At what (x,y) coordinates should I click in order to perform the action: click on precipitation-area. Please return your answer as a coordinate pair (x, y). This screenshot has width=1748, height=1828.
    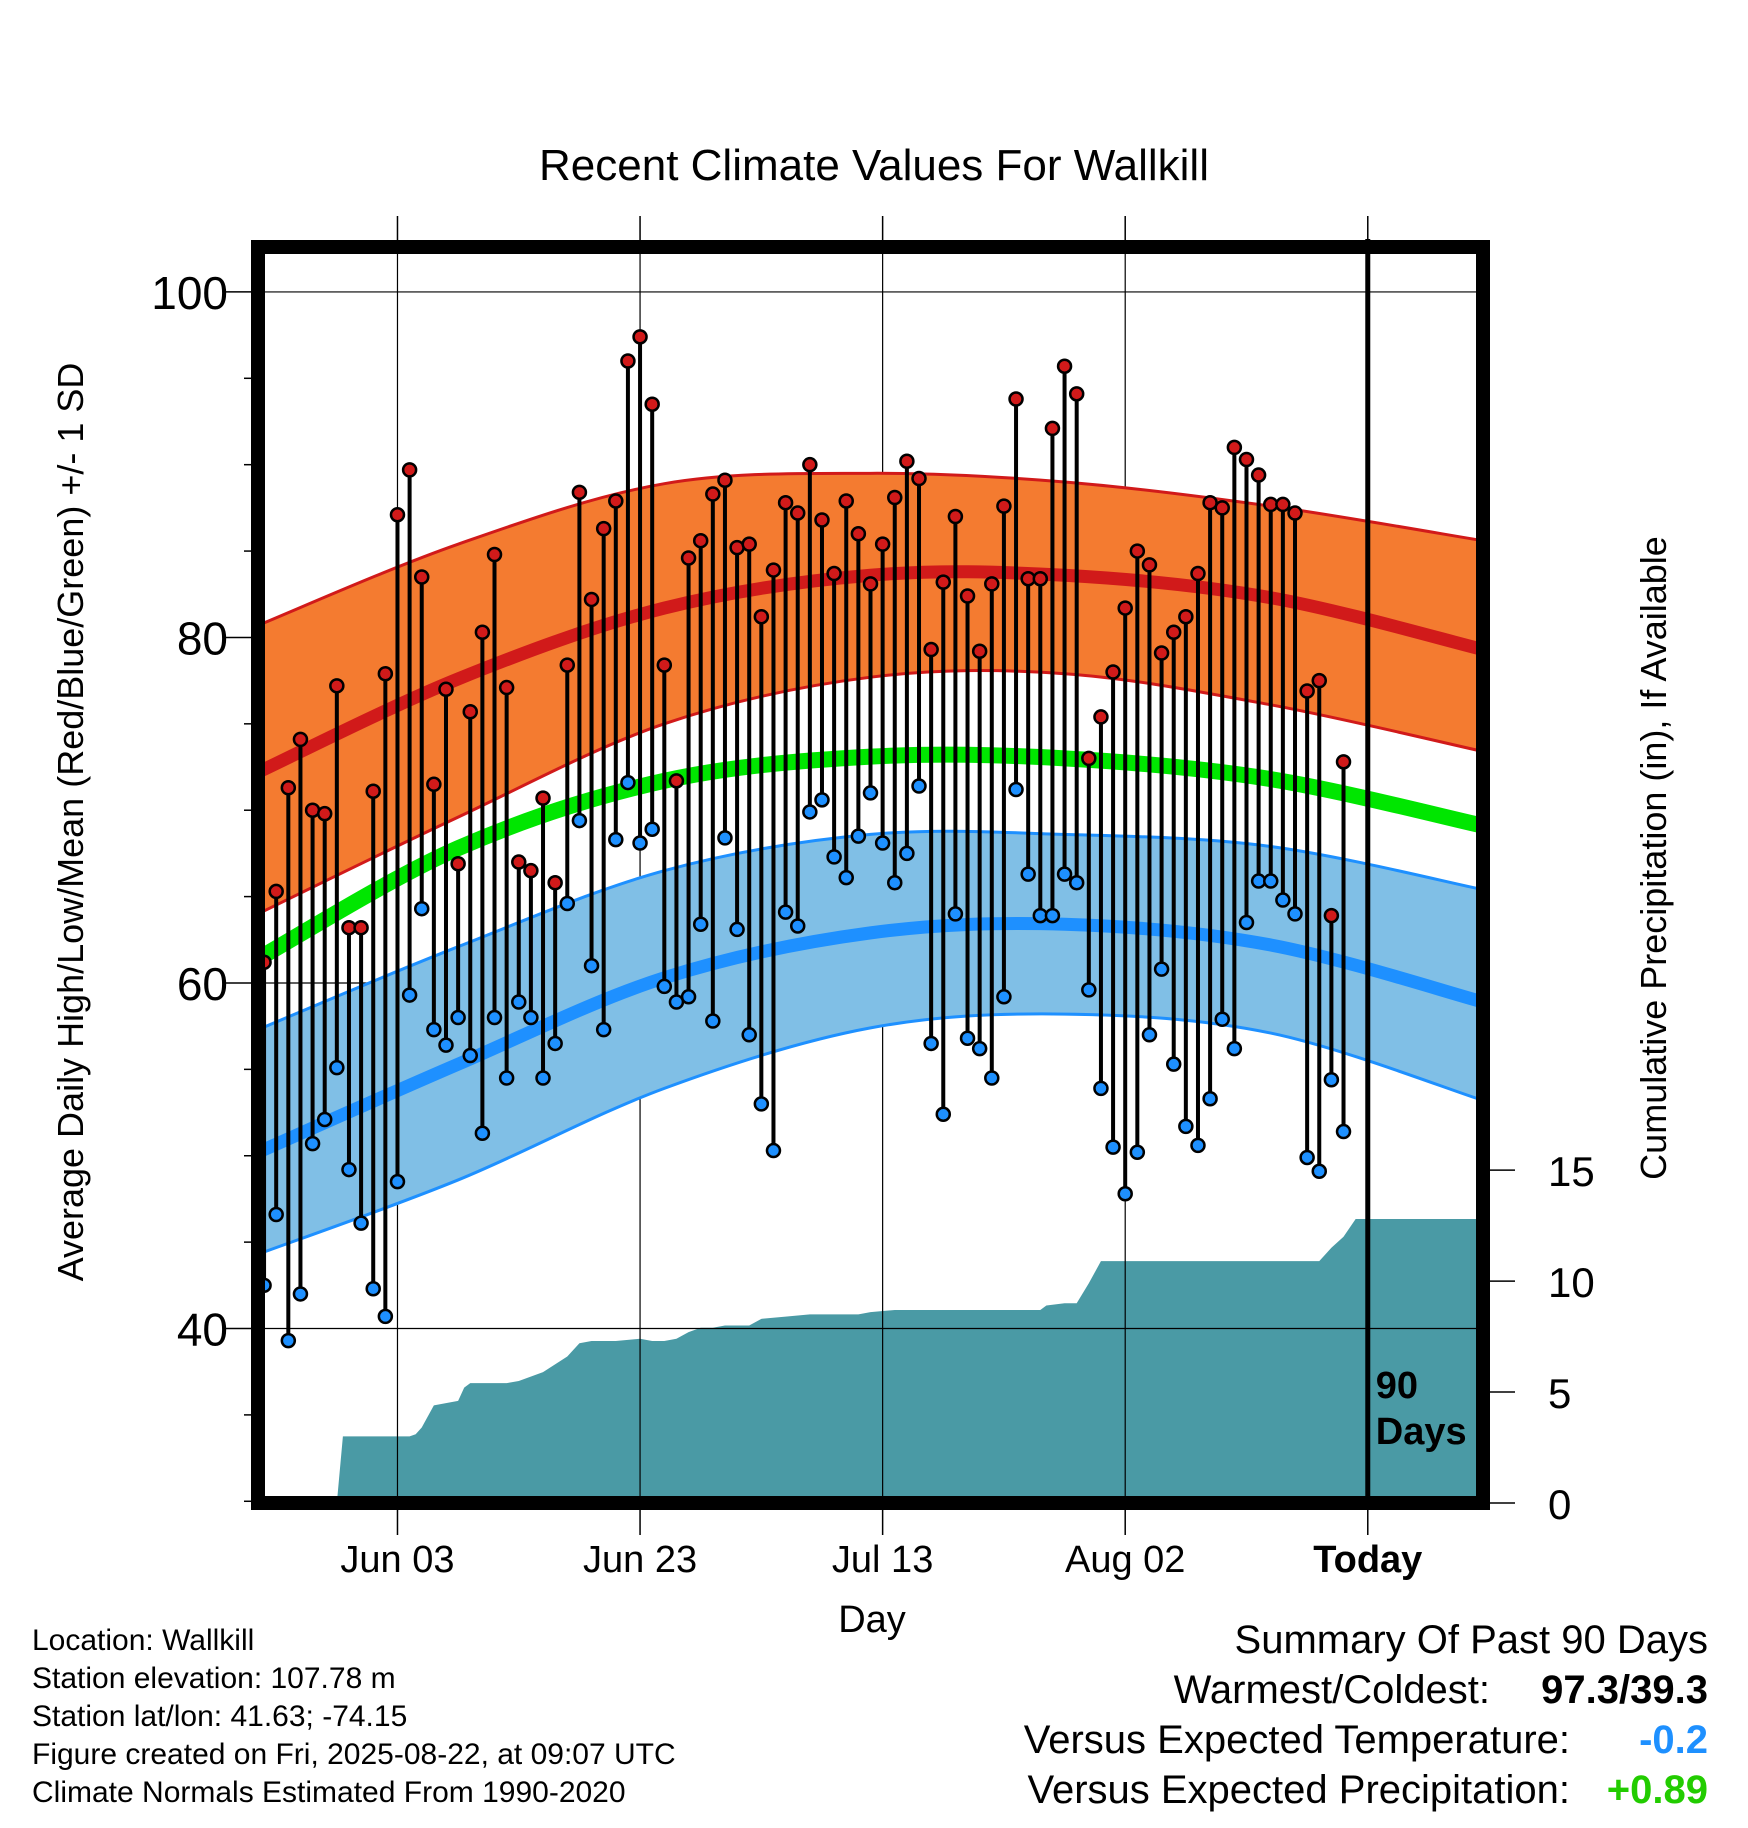
    Looking at the image, I should click on (870, 1360).